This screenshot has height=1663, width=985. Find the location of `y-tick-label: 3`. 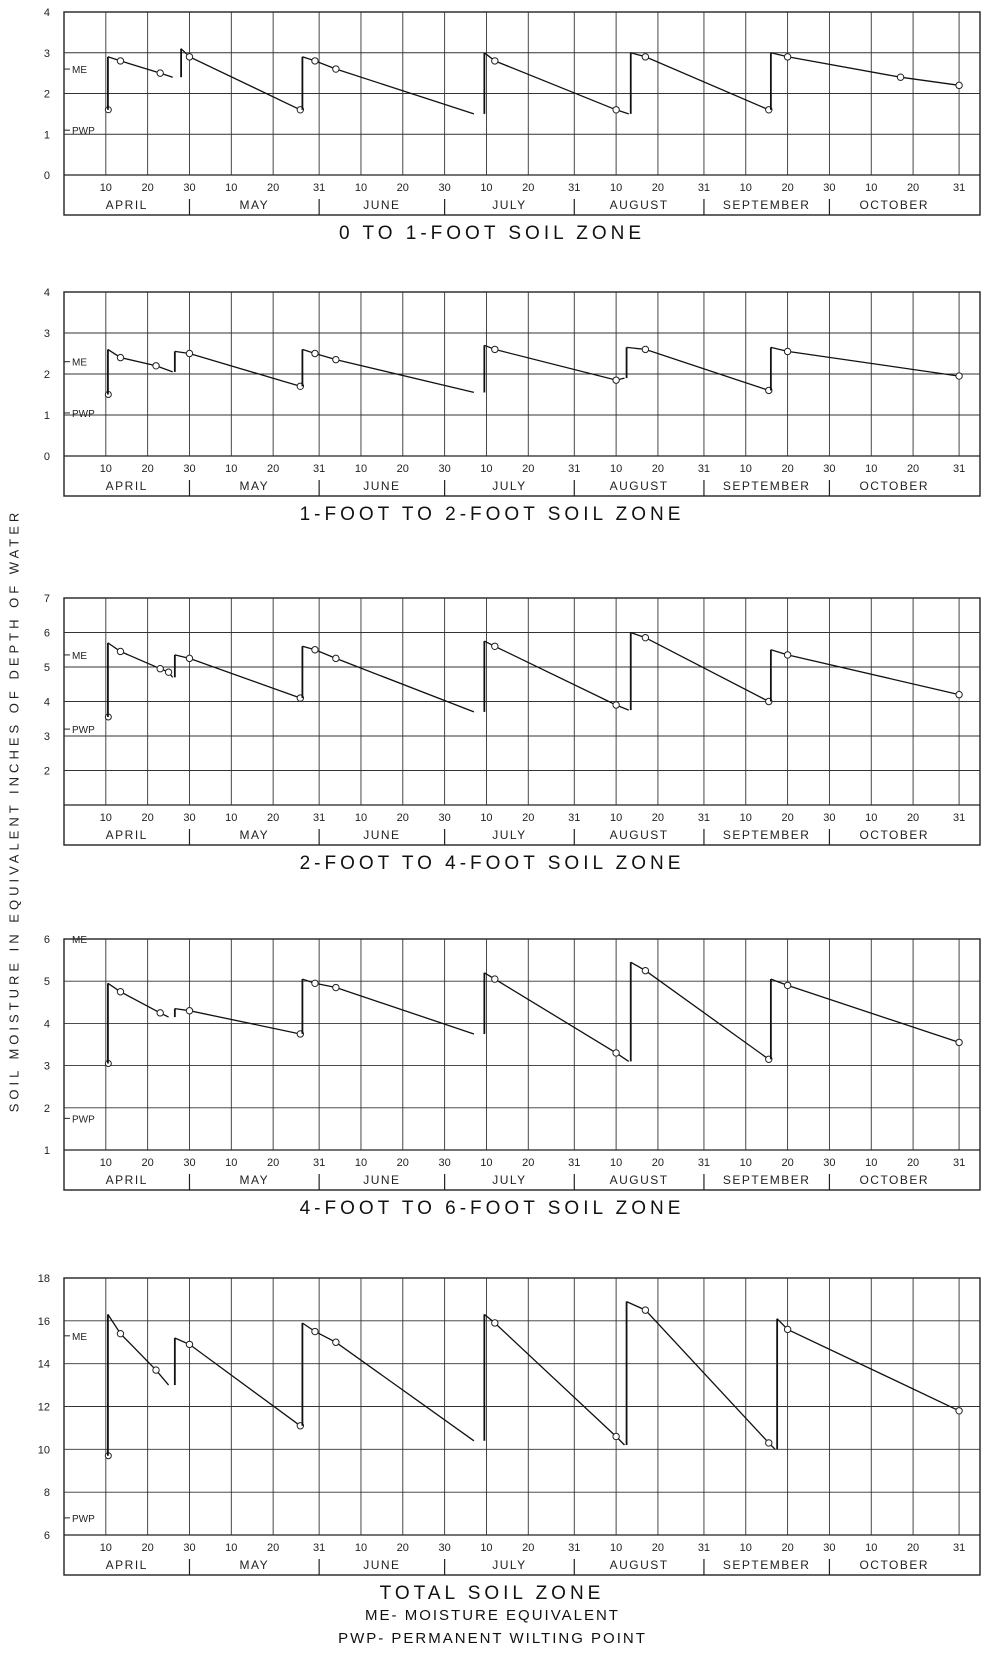

y-tick-label: 3 is located at coordinates (47, 334).